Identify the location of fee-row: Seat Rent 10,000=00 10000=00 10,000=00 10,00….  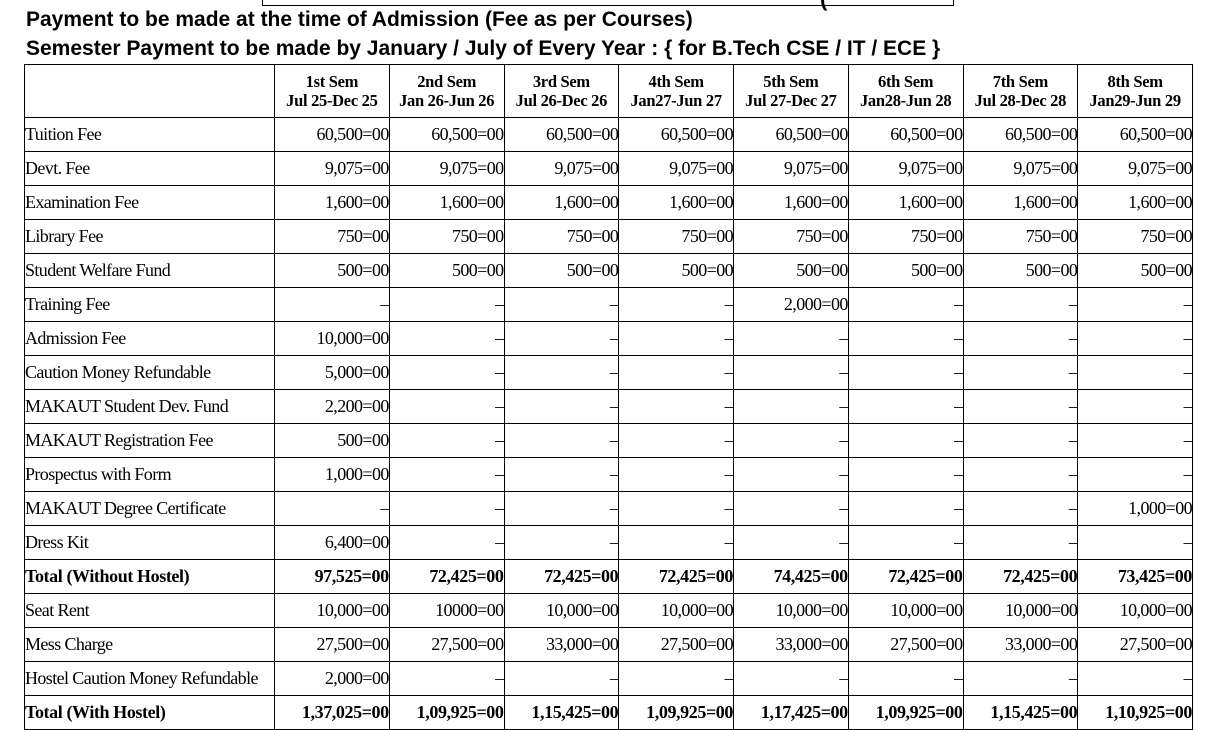
(608, 610).